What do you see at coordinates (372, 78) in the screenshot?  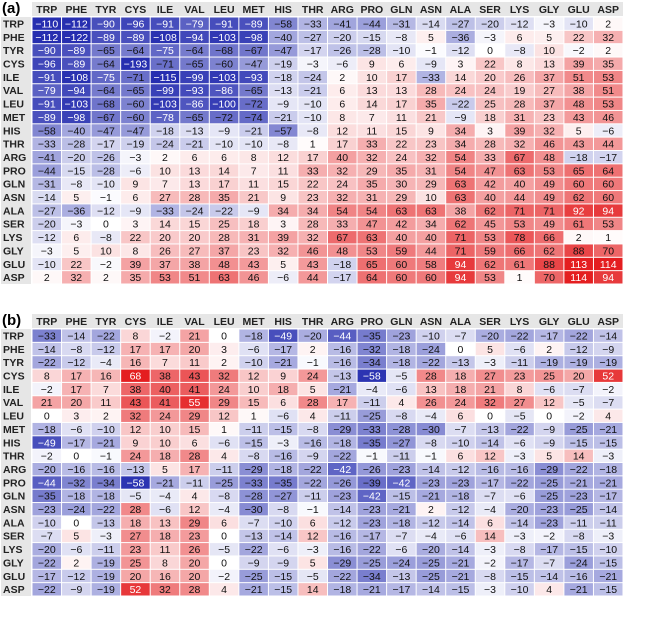 I see `cell-value-label: 10` at bounding box center [372, 78].